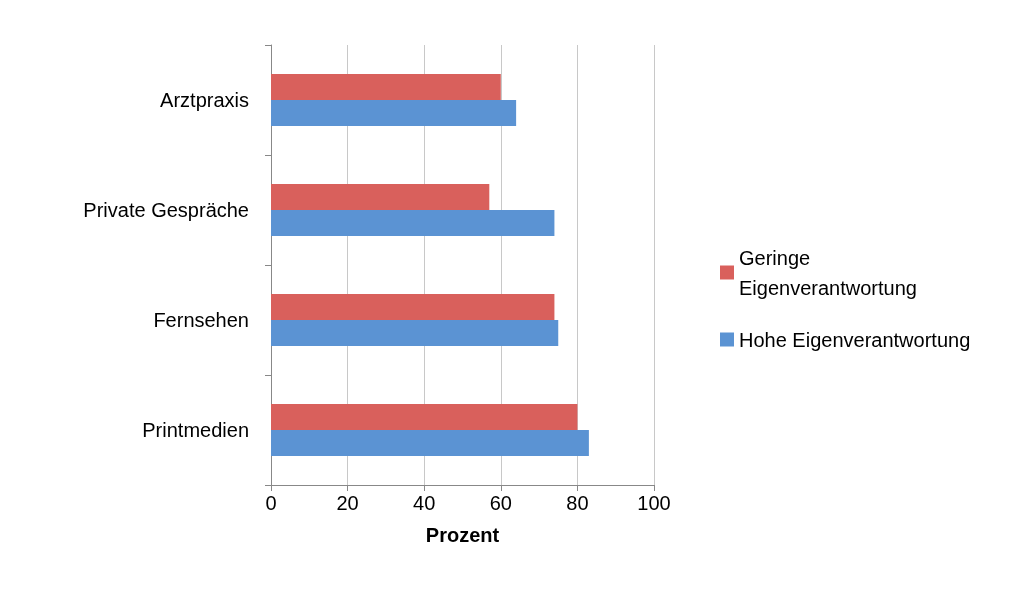 This screenshot has width=1009, height=597. I want to click on y-tick-label: Printmedien, so click(195, 430).